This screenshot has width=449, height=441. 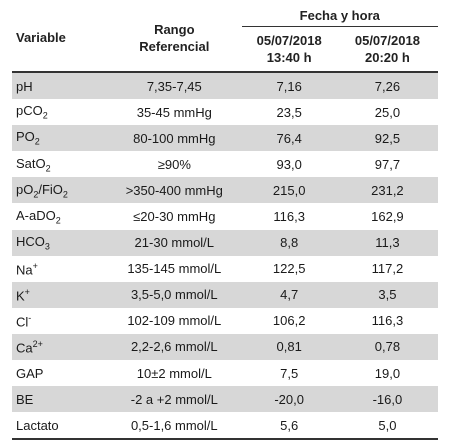 What do you see at coordinates (24, 86) in the screenshot?
I see `variable-name: pH` at bounding box center [24, 86].